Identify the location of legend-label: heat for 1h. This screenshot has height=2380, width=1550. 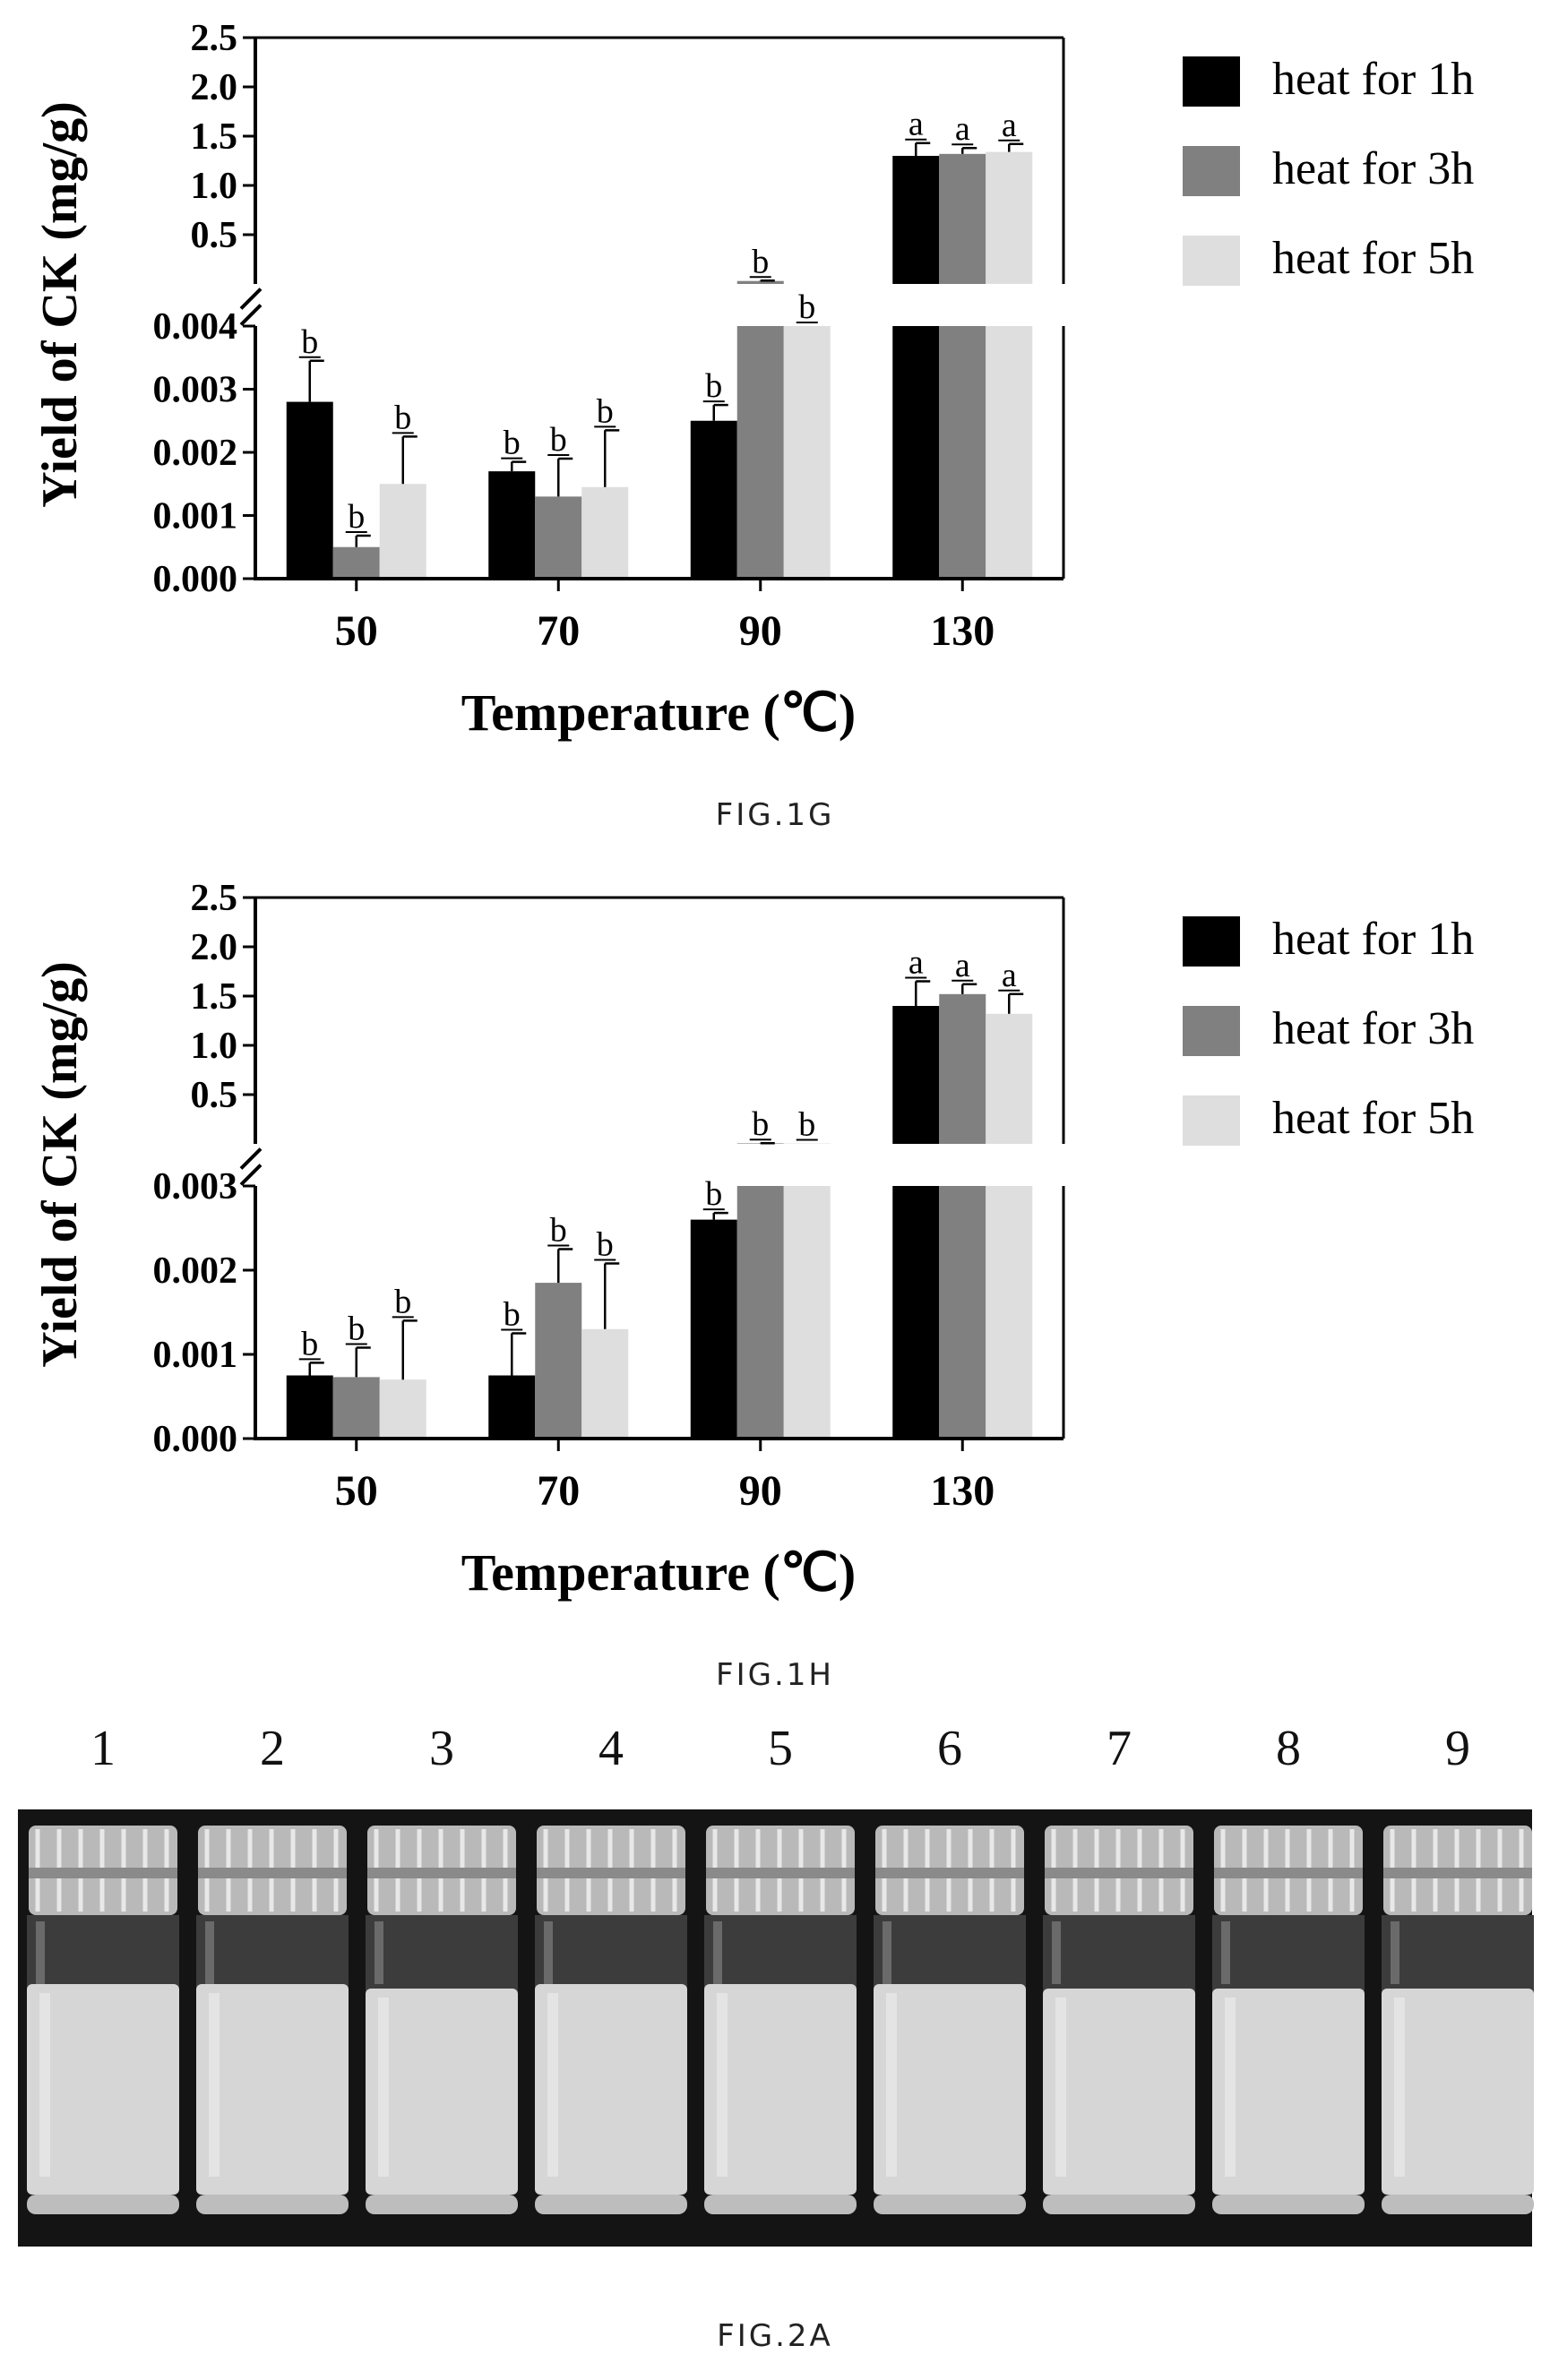
(1373, 79).